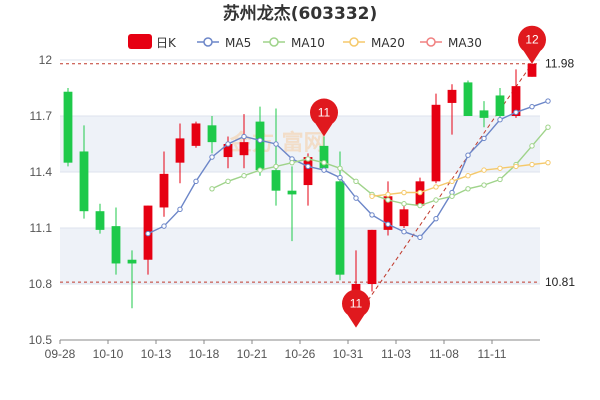 The width and height of the screenshot is (600, 400). What do you see at coordinates (41, 200) in the screenshot?
I see `y-axis: 10.5 10.8 11.1 11.4 11.7 12` at bounding box center [41, 200].